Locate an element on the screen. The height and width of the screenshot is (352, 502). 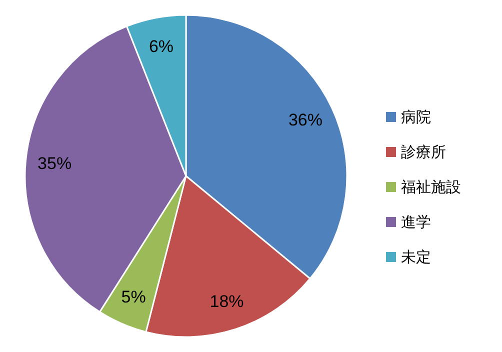
data-label: 6% is located at coordinates (161, 46).